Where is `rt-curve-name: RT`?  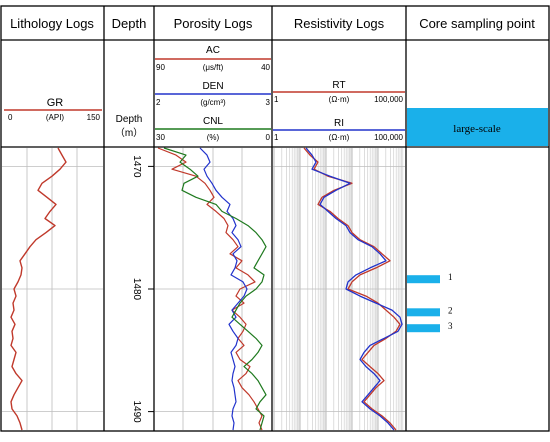 rt-curve-name: RT is located at coordinates (338, 85).